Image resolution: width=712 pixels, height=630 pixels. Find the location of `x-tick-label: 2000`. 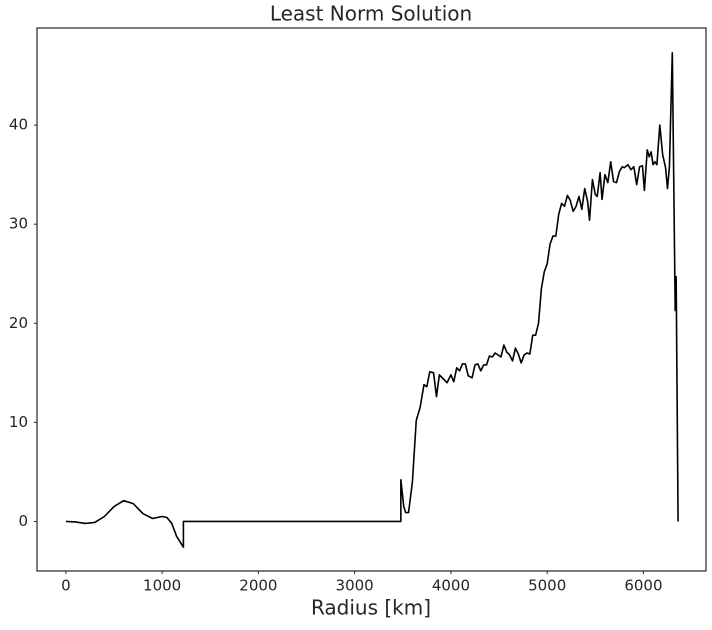

x-tick-label: 2000 is located at coordinates (258, 586).